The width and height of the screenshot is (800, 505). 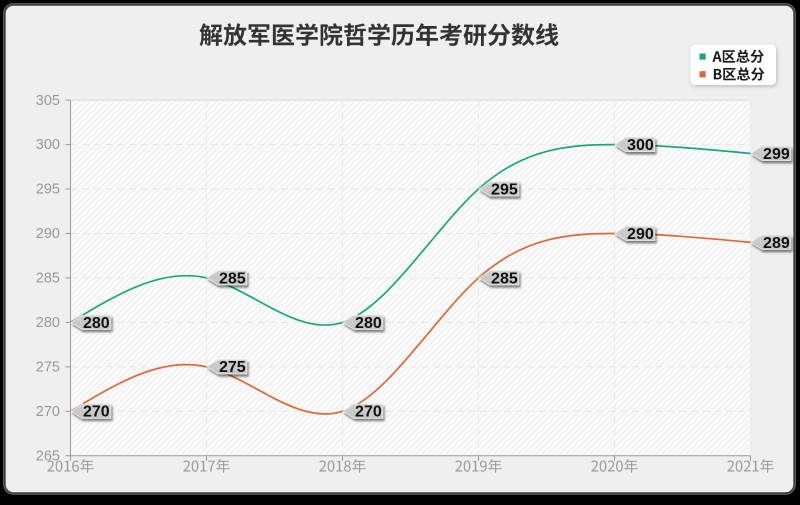 I want to click on svg-text: 305, so click(x=48, y=101).